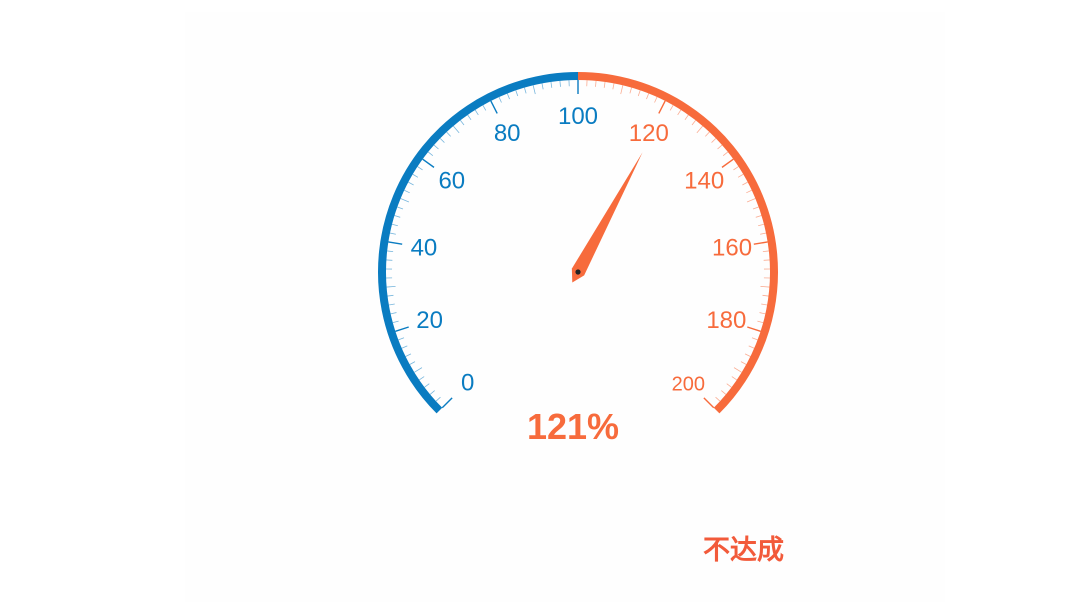 The height and width of the screenshot is (605, 1080). What do you see at coordinates (649, 133) in the screenshot?
I see `gauge-tick-label: 120` at bounding box center [649, 133].